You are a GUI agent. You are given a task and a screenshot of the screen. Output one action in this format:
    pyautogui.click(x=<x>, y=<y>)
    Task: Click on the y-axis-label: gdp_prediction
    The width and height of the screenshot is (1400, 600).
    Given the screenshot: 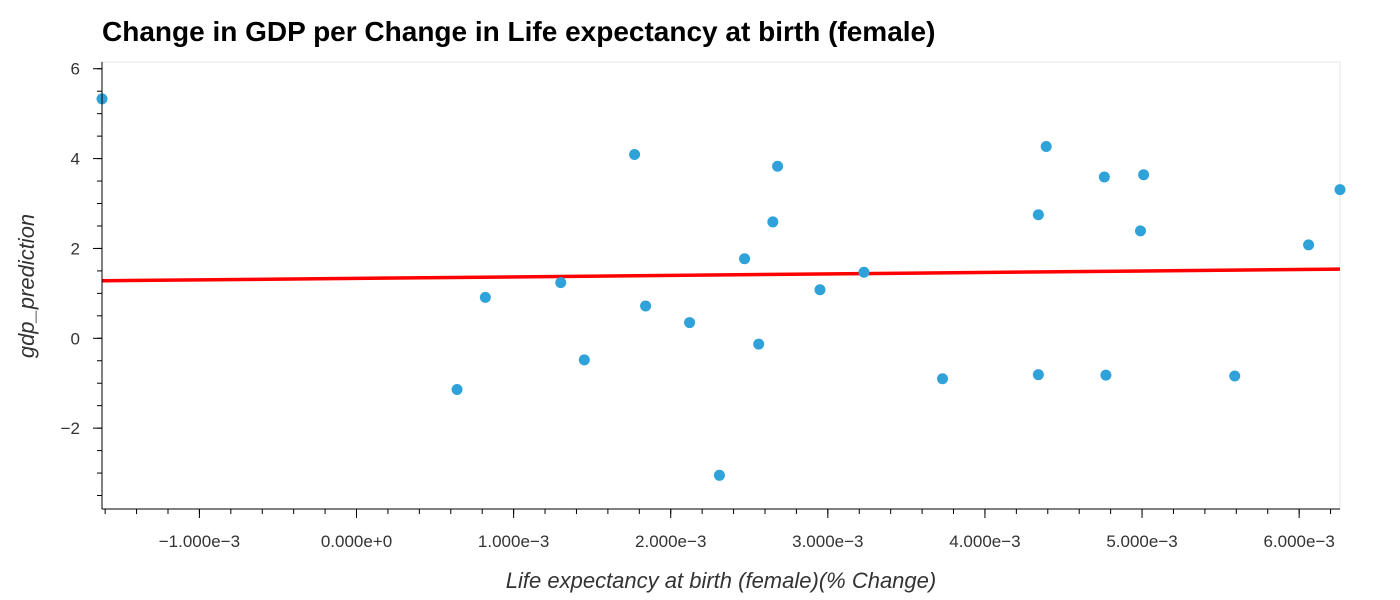 What is the action you would take?
    pyautogui.click(x=26, y=286)
    